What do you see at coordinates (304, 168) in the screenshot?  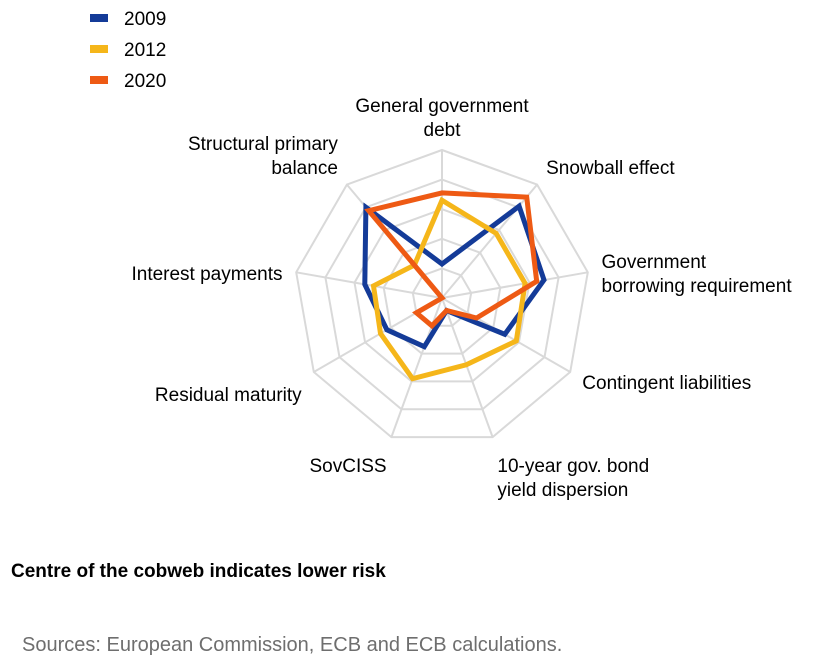 I see `axis-label: balance` at bounding box center [304, 168].